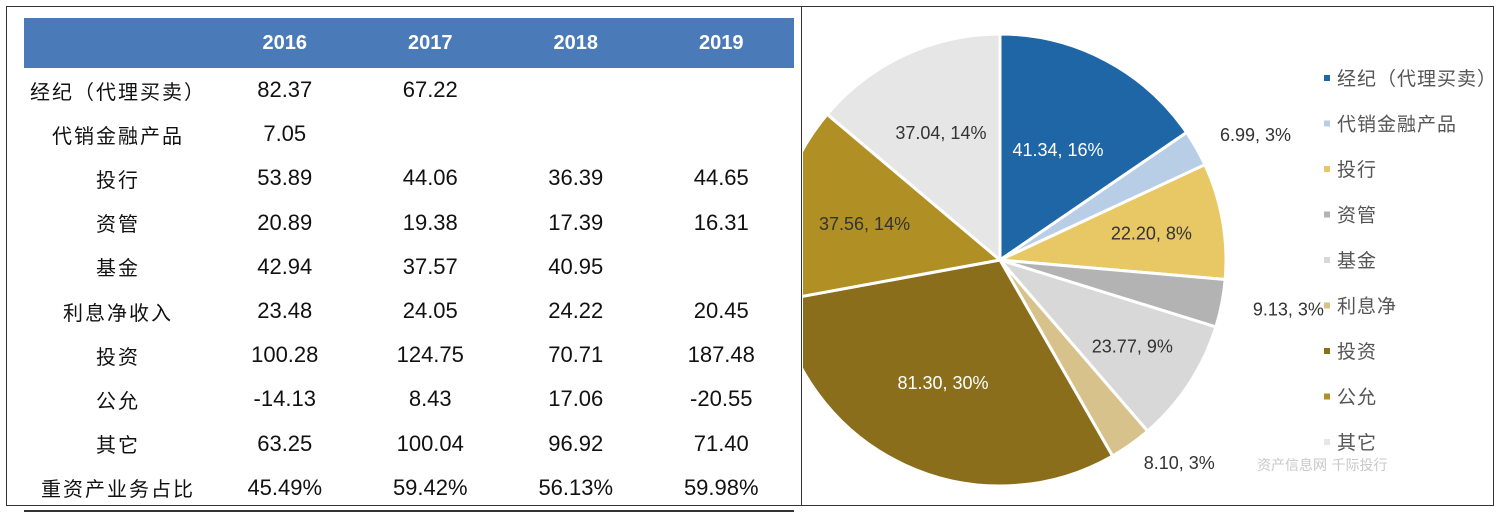 This screenshot has height=515, width=1500. I want to click on legend-item: 代销金融产品, so click(1397, 125).